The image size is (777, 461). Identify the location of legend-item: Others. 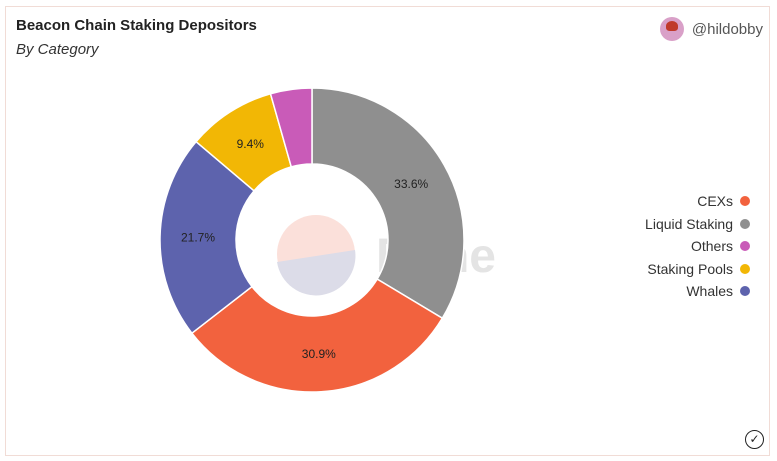
(697, 246).